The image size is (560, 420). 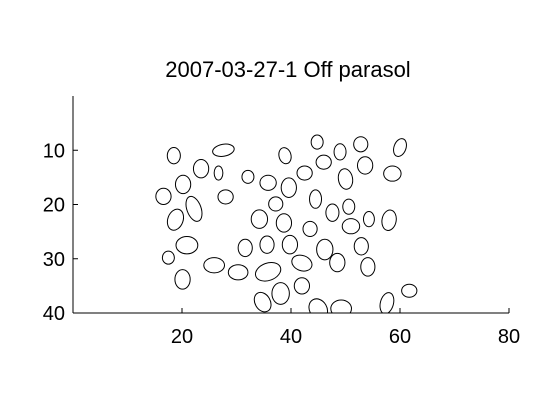 I want to click on x-tick-label: 40, so click(x=291, y=337).